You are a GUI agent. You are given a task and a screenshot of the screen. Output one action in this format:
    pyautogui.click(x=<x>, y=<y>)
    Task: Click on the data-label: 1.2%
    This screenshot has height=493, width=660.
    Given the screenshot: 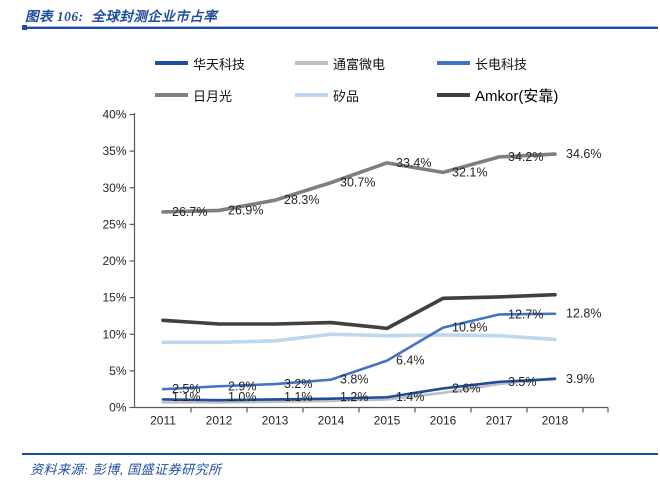 What is the action you would take?
    pyautogui.click(x=354, y=397)
    